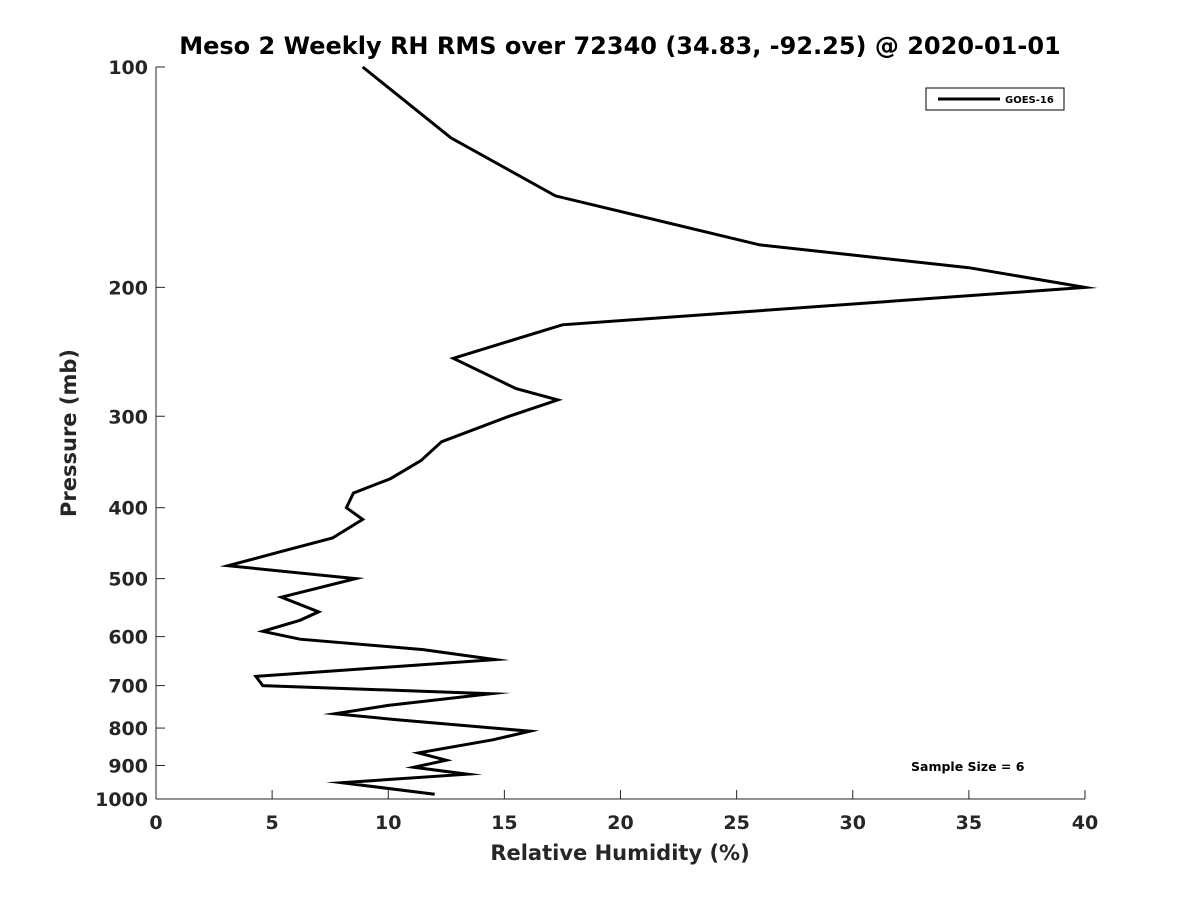 This screenshot has width=1200, height=900. Describe the element at coordinates (619, 853) in the screenshot. I see `x-axis-label: Relative Humidity (%)` at that location.